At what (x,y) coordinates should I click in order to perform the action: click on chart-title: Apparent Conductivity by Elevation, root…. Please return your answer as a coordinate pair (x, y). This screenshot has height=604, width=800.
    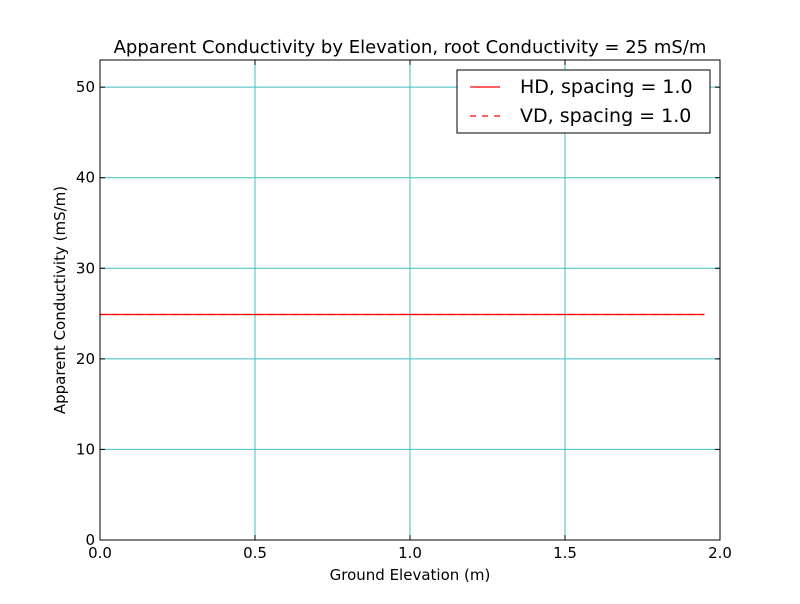
    Looking at the image, I should click on (410, 47).